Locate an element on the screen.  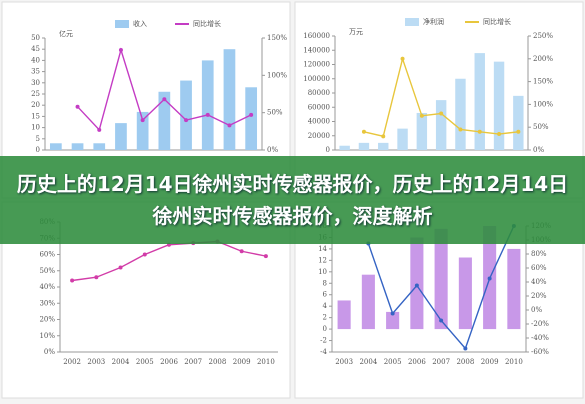
y-tick-label: 30% is located at coordinates (47, 303).